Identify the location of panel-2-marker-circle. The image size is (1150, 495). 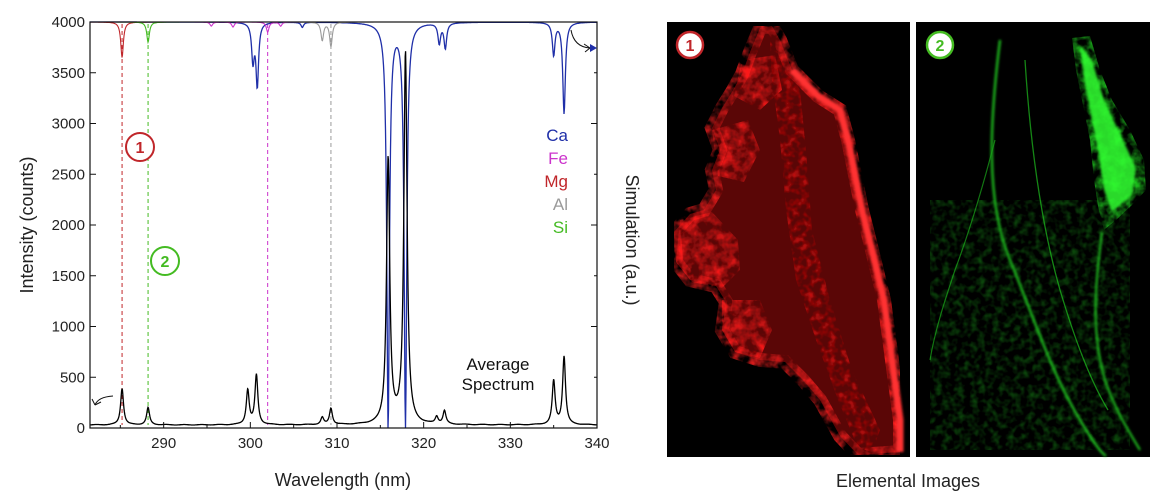
(940, 45).